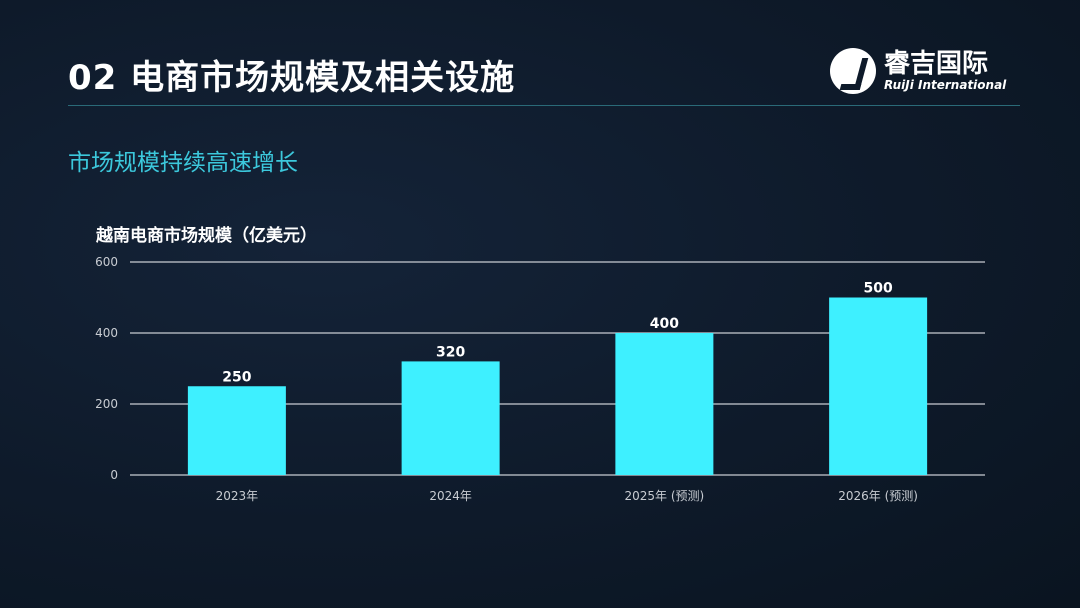 This screenshot has height=608, width=1080. I want to click on title-divider, so click(544, 105).